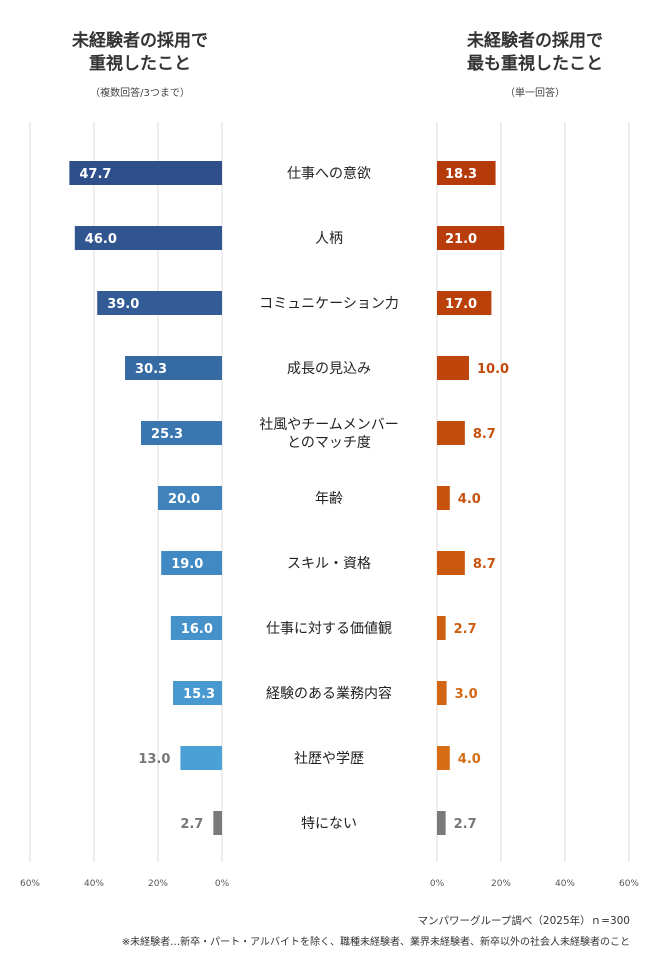  I want to click on category-label: 仕事への意欲, so click(329, 173).